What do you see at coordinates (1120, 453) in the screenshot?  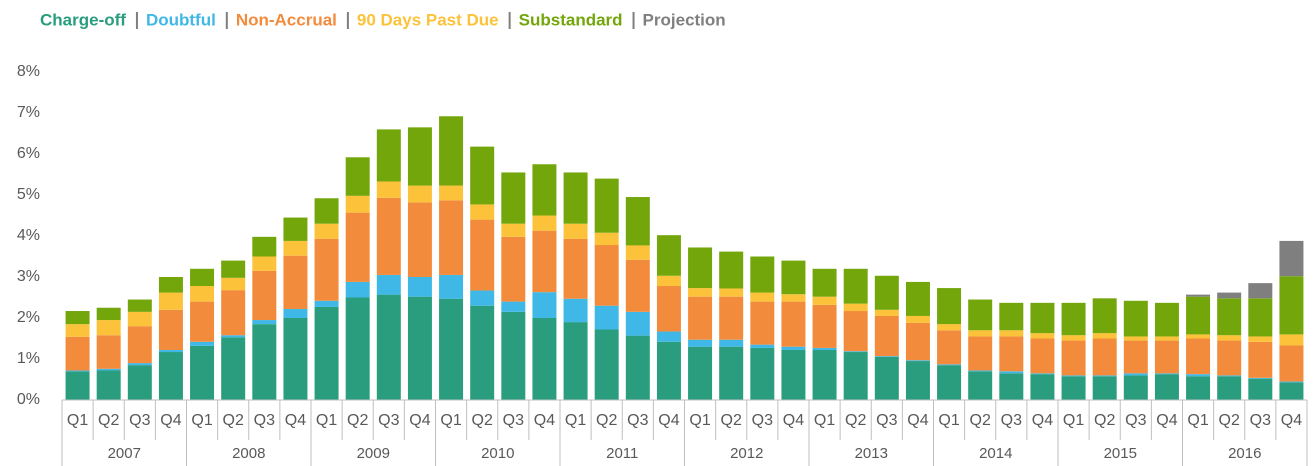 I see `group-label: 2015` at bounding box center [1120, 453].